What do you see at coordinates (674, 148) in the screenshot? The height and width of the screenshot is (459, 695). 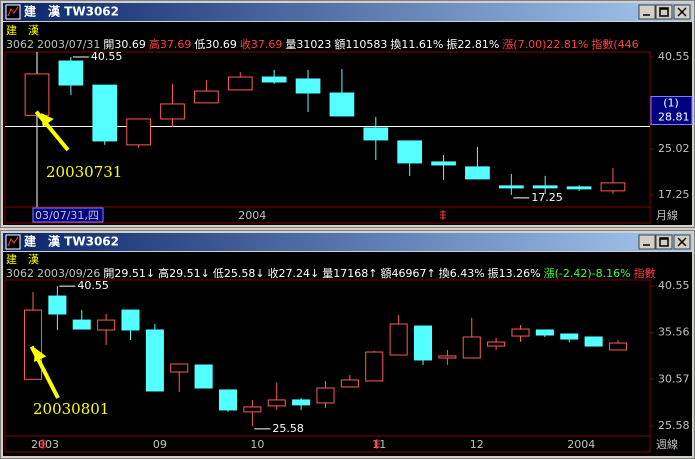 I see `y-tick-label: 25.02` at bounding box center [674, 148].